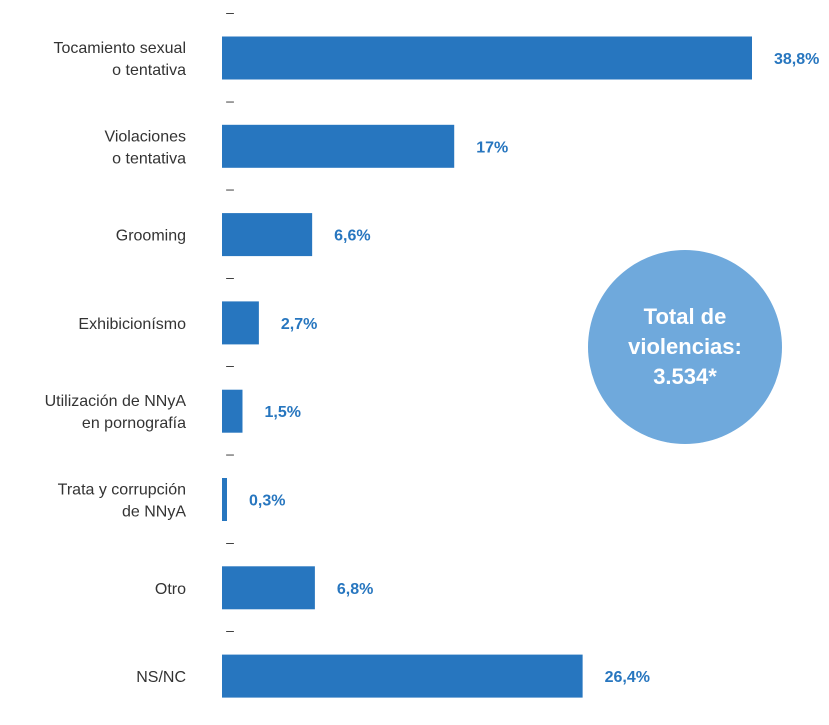 The image size is (829, 725). I want to click on value-label: 6,8%, so click(355, 589).